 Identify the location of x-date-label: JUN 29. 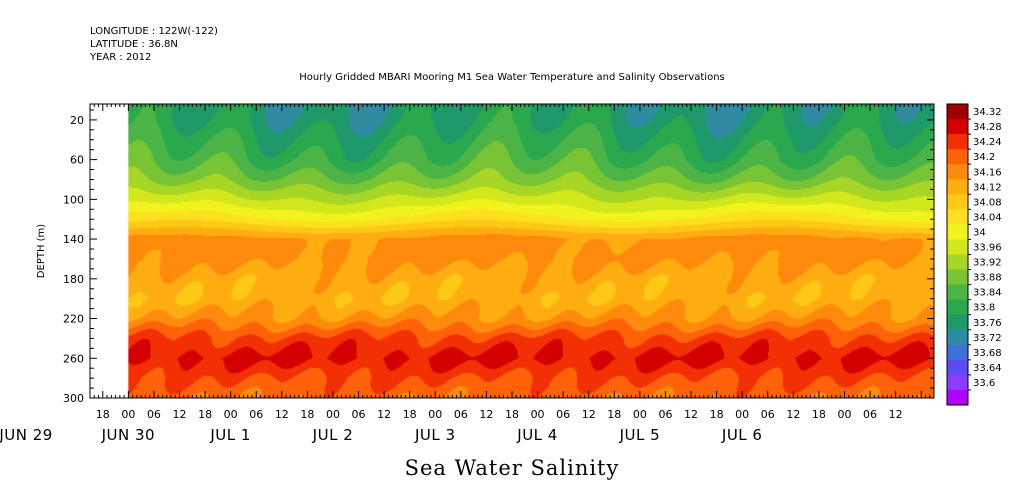
(26, 435).